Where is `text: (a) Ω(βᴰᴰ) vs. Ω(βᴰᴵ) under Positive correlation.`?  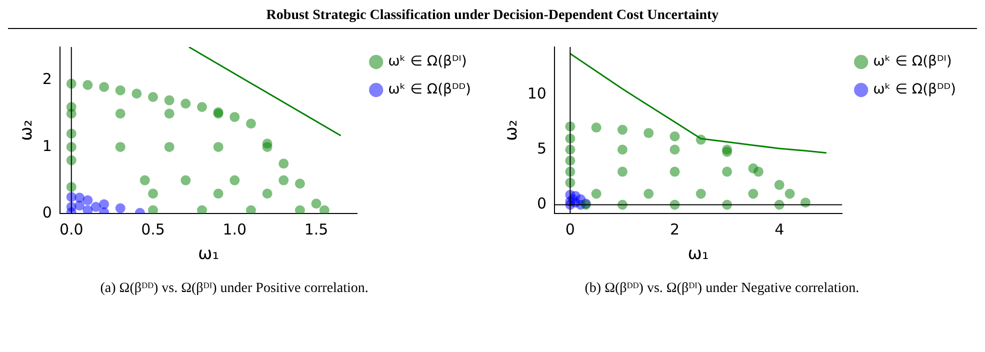 text: (a) Ω(βᴰᴰ) vs. Ω(βᴰᴵ) under Positive correlation. is located at coordinates (235, 289).